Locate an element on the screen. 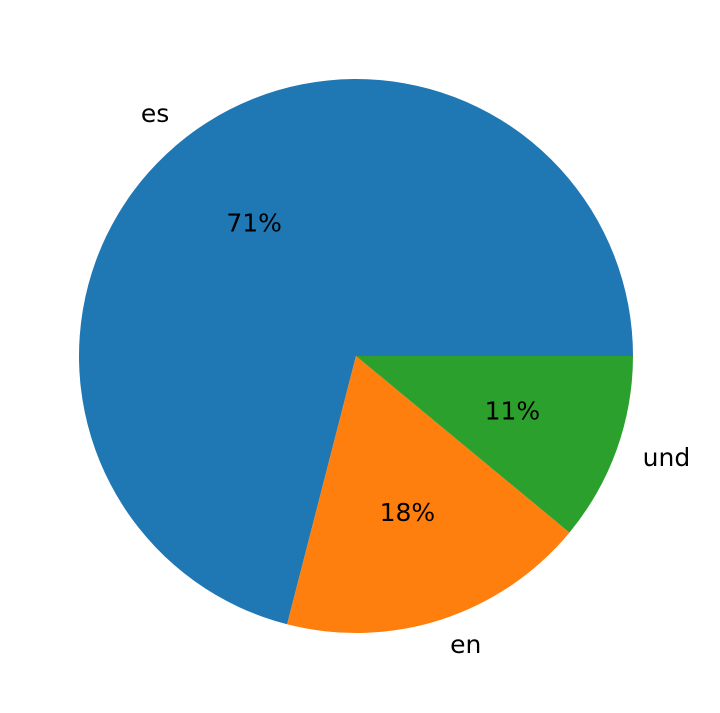 The width and height of the screenshot is (720, 713). pct-label: 11% is located at coordinates (513, 410).